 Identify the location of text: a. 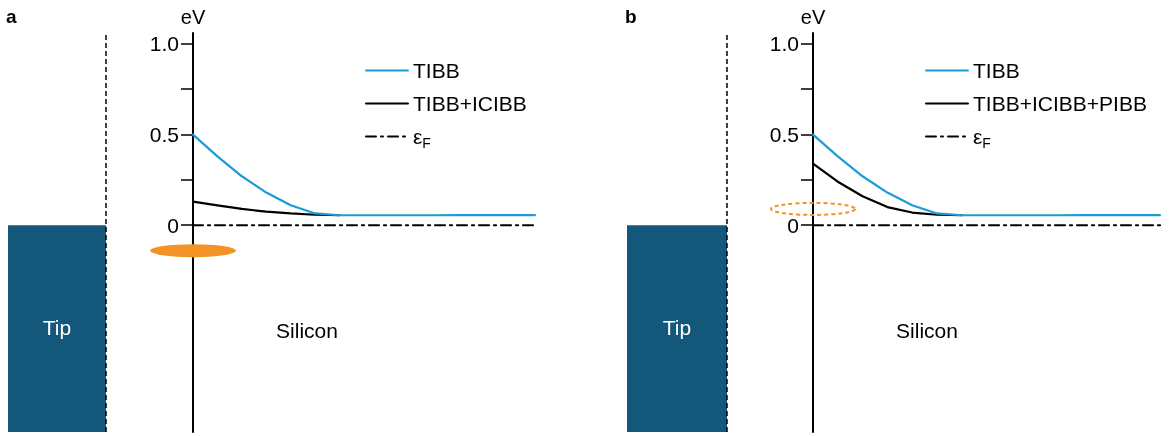
(11, 17).